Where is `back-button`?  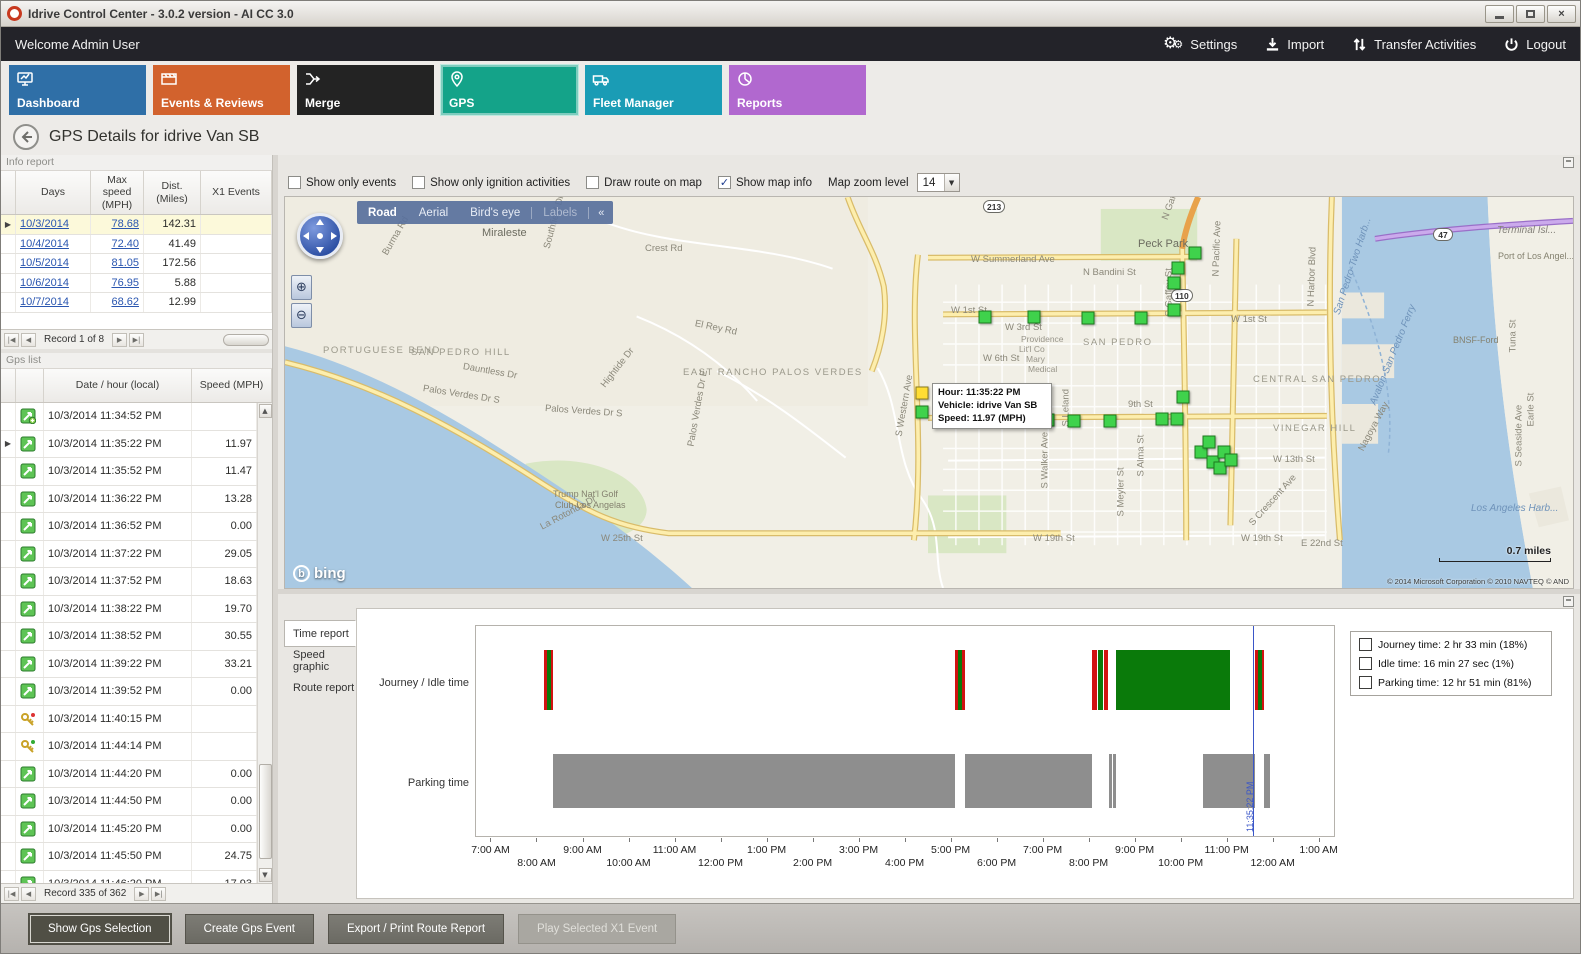 back-button is located at coordinates (26, 137).